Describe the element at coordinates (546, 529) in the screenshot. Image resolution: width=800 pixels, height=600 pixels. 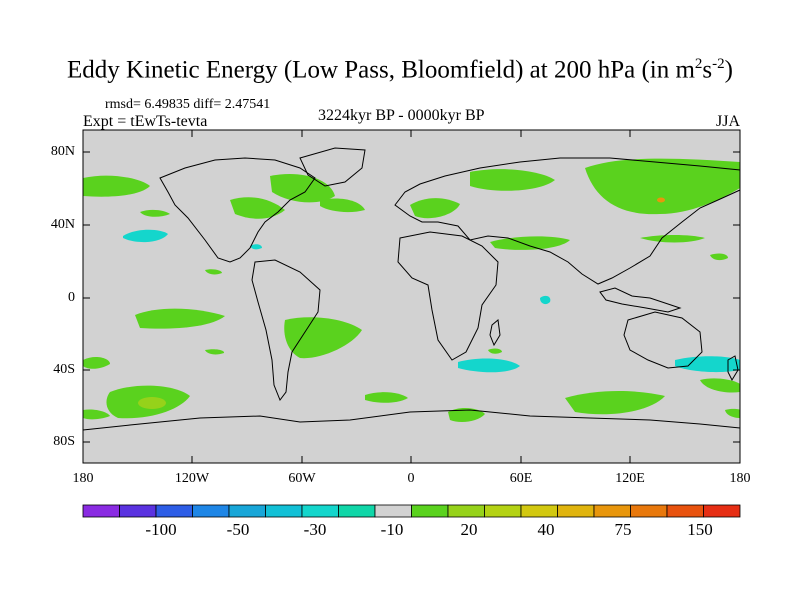
I see `colorbar-label: 40` at that location.